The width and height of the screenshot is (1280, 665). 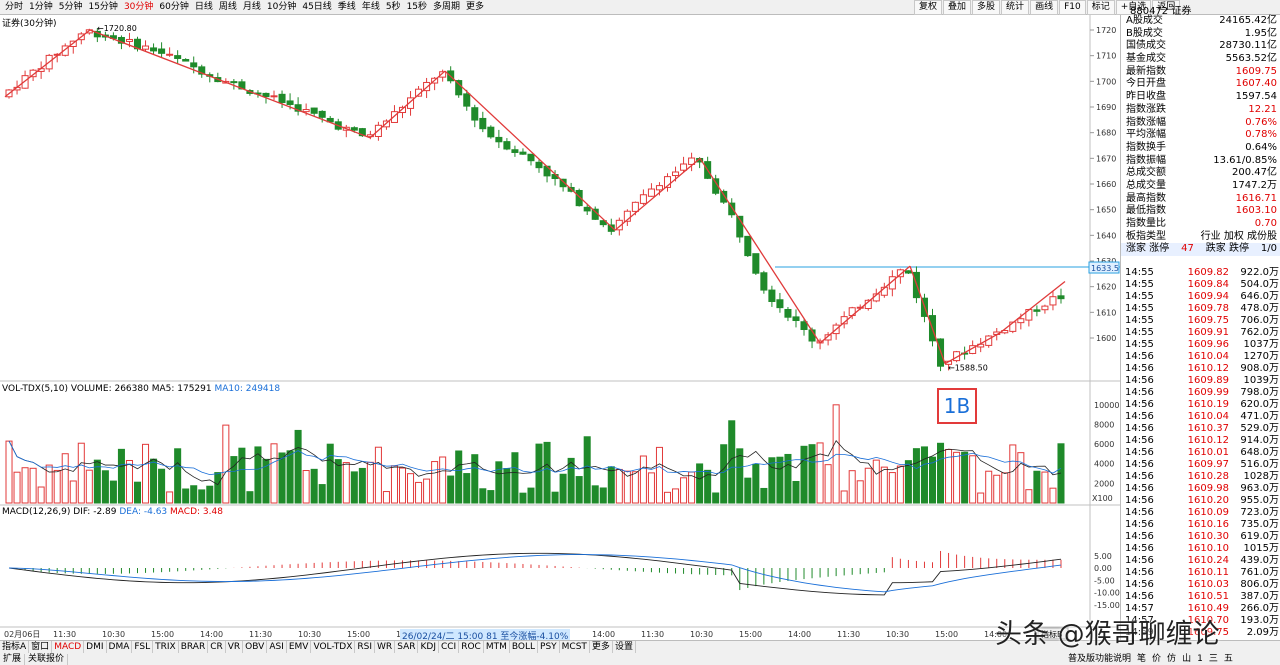 What do you see at coordinates (385, 647) in the screenshot?
I see `indicator-tab-15: WR` at bounding box center [385, 647].